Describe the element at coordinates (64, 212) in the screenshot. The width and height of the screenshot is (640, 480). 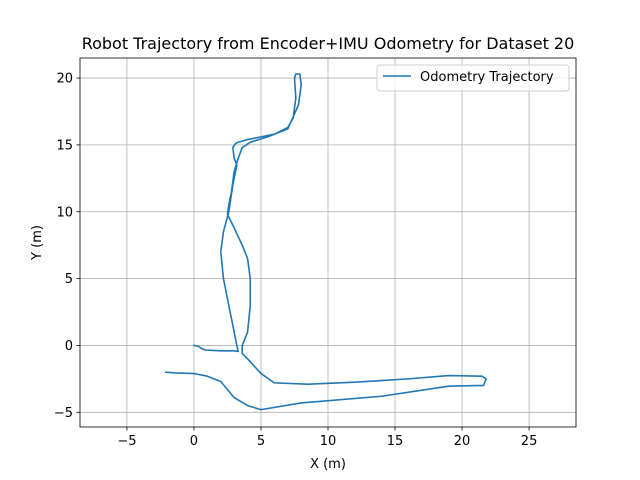
I see `y-tick-label: 10` at that location.